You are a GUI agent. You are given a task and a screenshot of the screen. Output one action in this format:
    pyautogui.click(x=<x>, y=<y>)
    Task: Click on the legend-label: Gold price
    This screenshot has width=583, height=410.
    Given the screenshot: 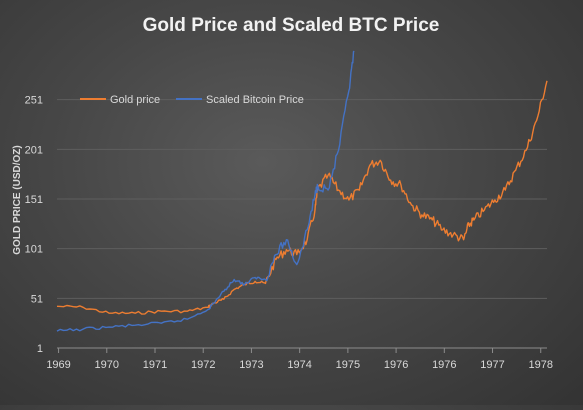 What is the action you would take?
    pyautogui.click(x=135, y=100)
    